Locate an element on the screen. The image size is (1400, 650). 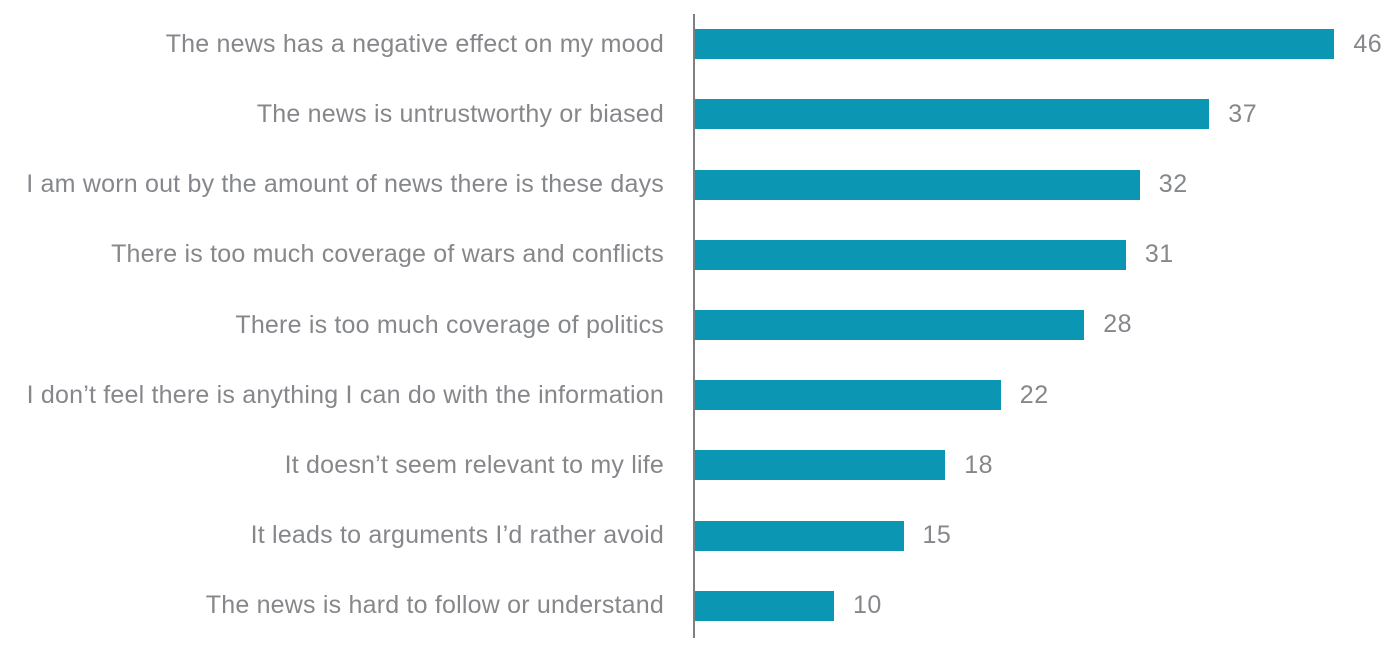
bar-track: 10 is located at coordinates (1039, 605).